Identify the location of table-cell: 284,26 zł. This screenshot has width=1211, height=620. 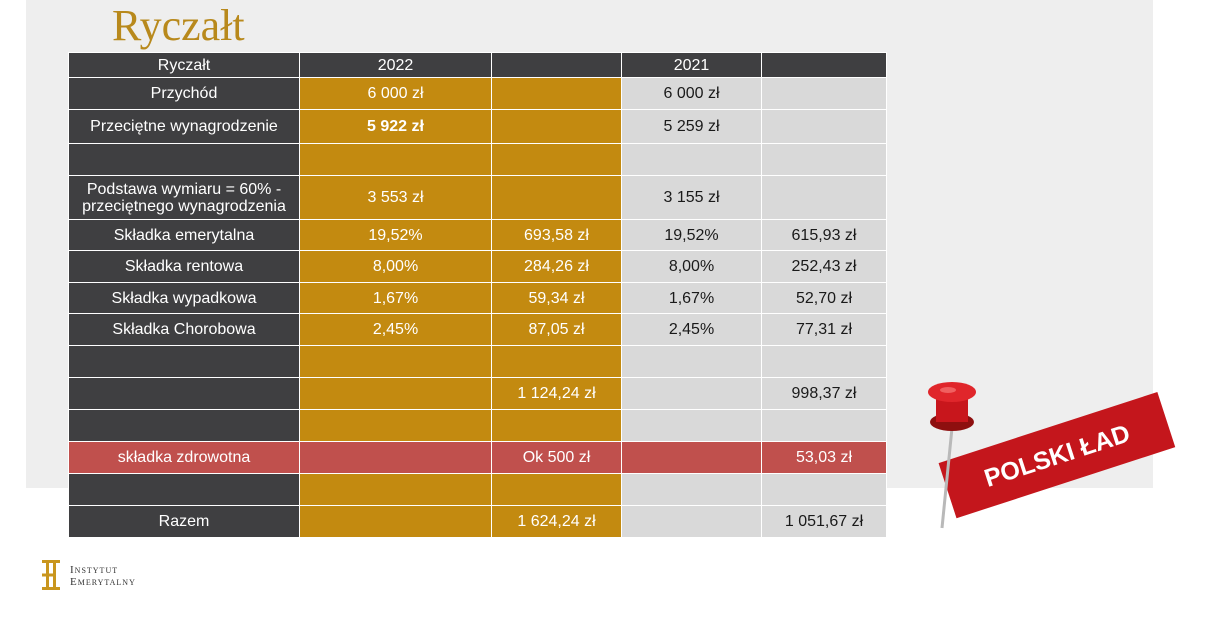
(556, 266).